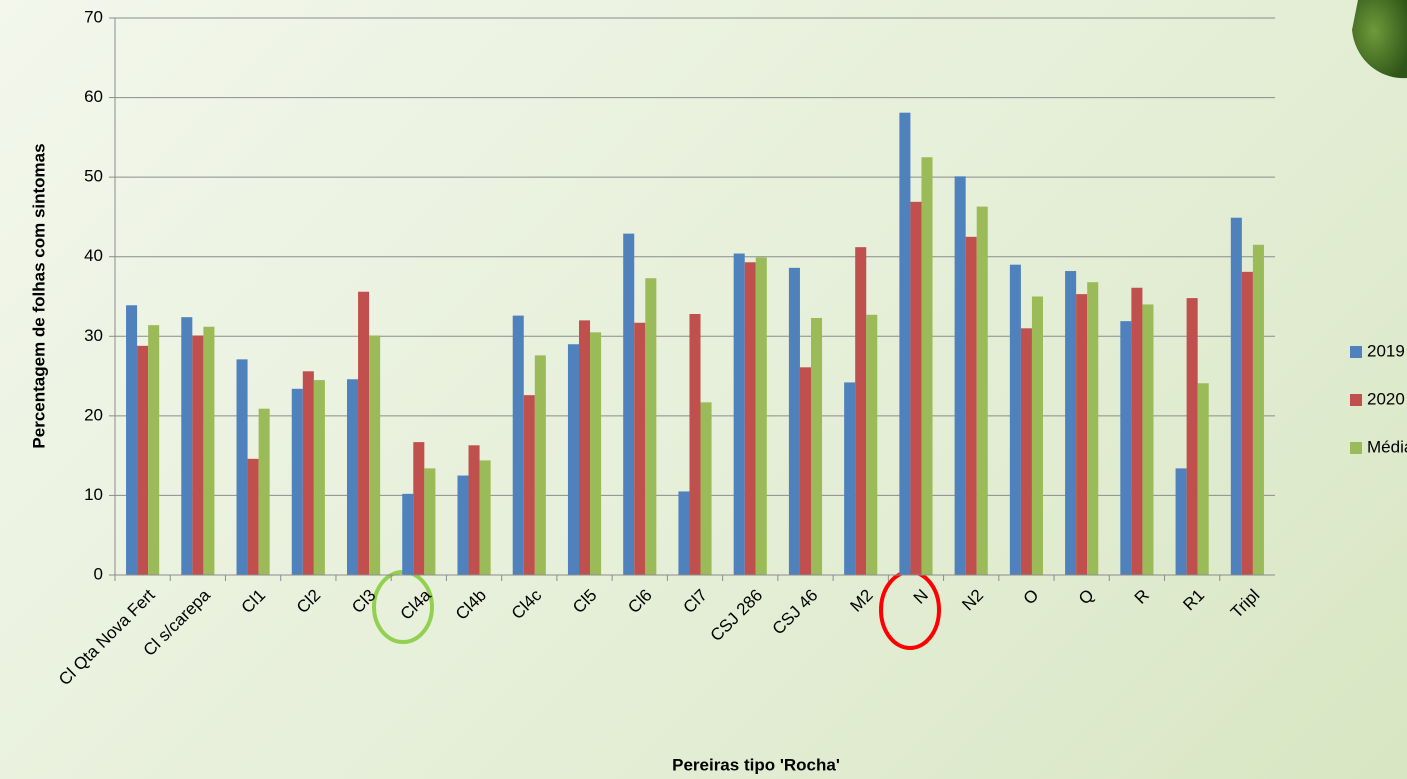 The width and height of the screenshot is (1407, 779). Describe the element at coordinates (737, 616) in the screenshot. I see `x-tick-label: CSJ 286` at that location.